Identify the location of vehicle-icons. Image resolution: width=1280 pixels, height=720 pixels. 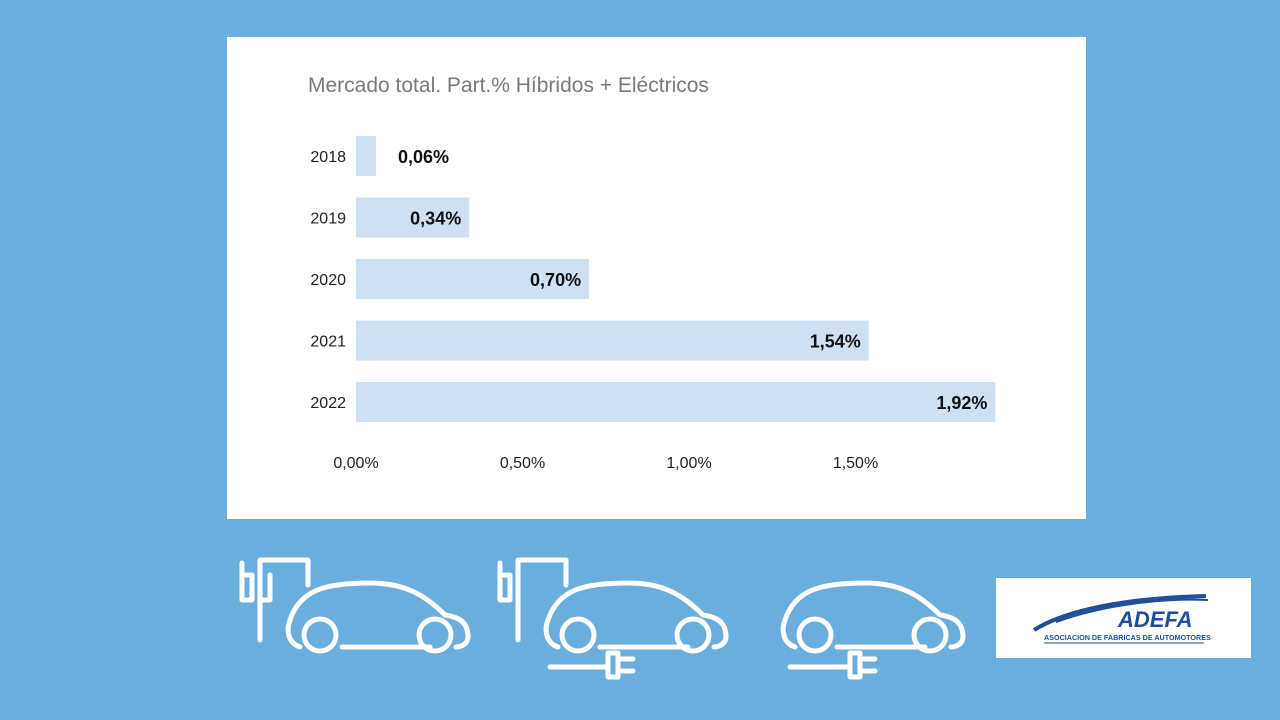
(602, 618).